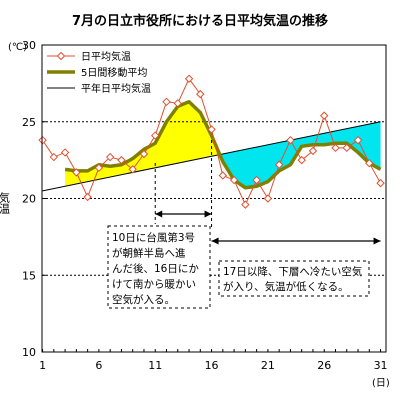  What do you see at coordinates (324, 365) in the screenshot?
I see `x-tick-label: 26` at bounding box center [324, 365].